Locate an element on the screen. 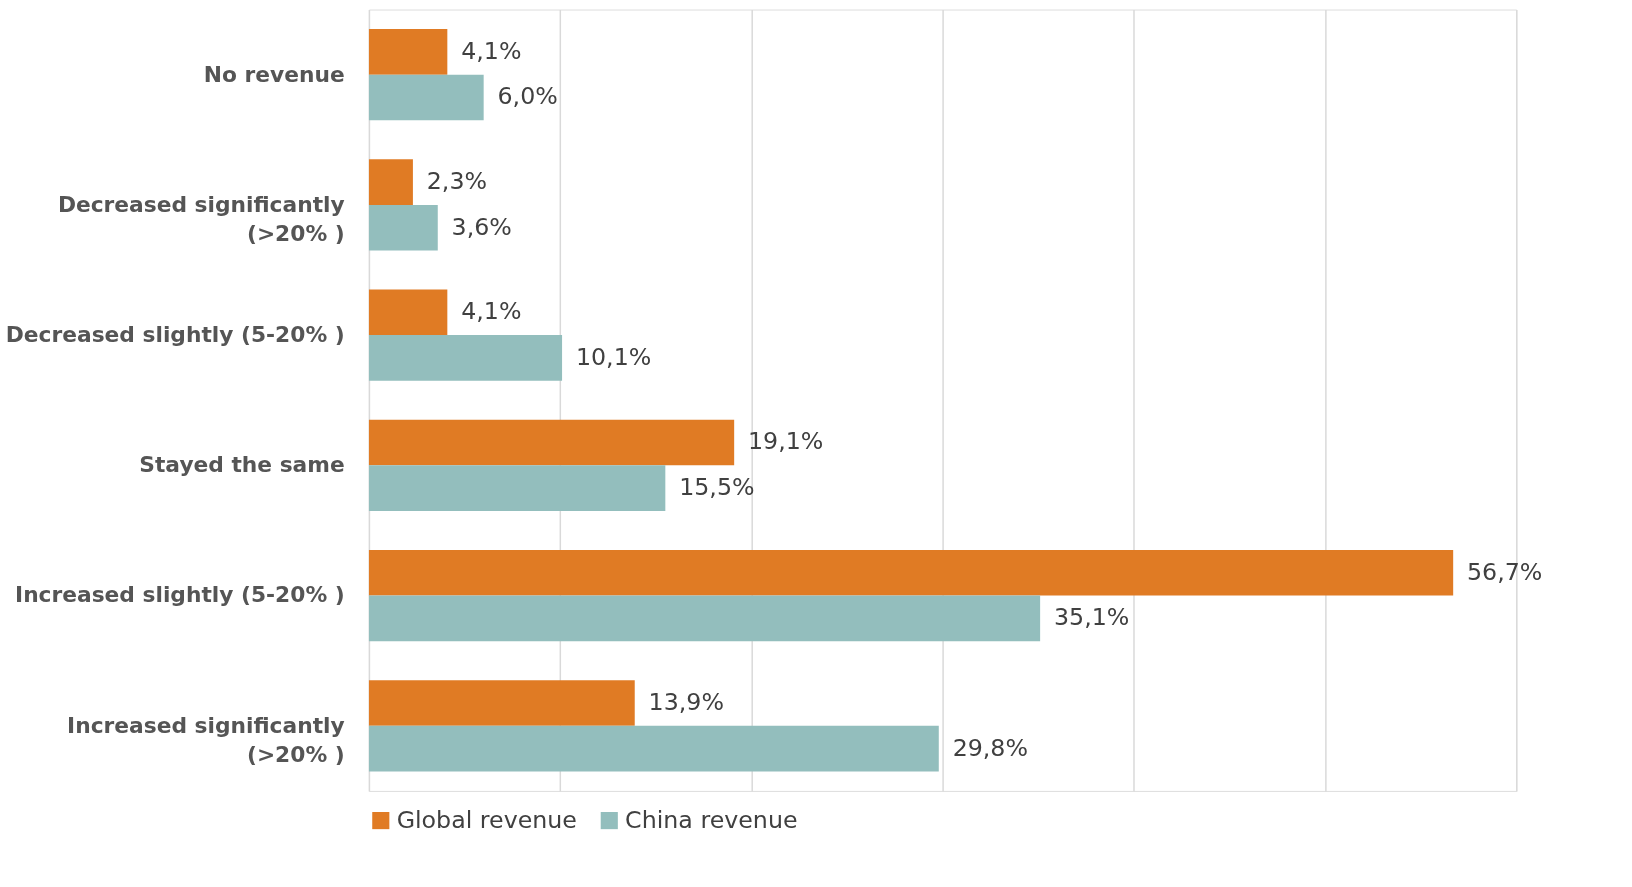  data-label: 56,7% is located at coordinates (1505, 571).